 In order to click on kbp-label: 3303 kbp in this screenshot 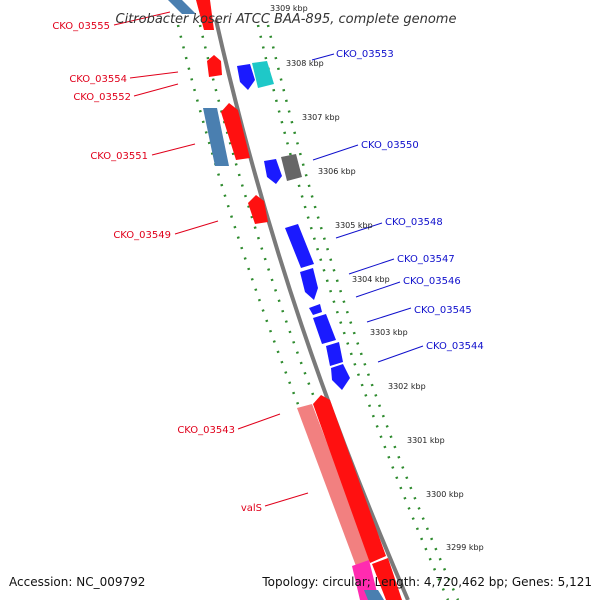, I will do `click(389, 332)`.